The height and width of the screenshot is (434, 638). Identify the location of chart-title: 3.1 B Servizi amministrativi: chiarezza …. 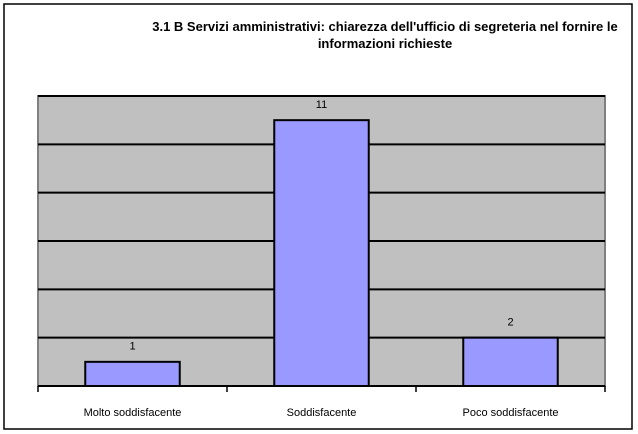
(385, 35).